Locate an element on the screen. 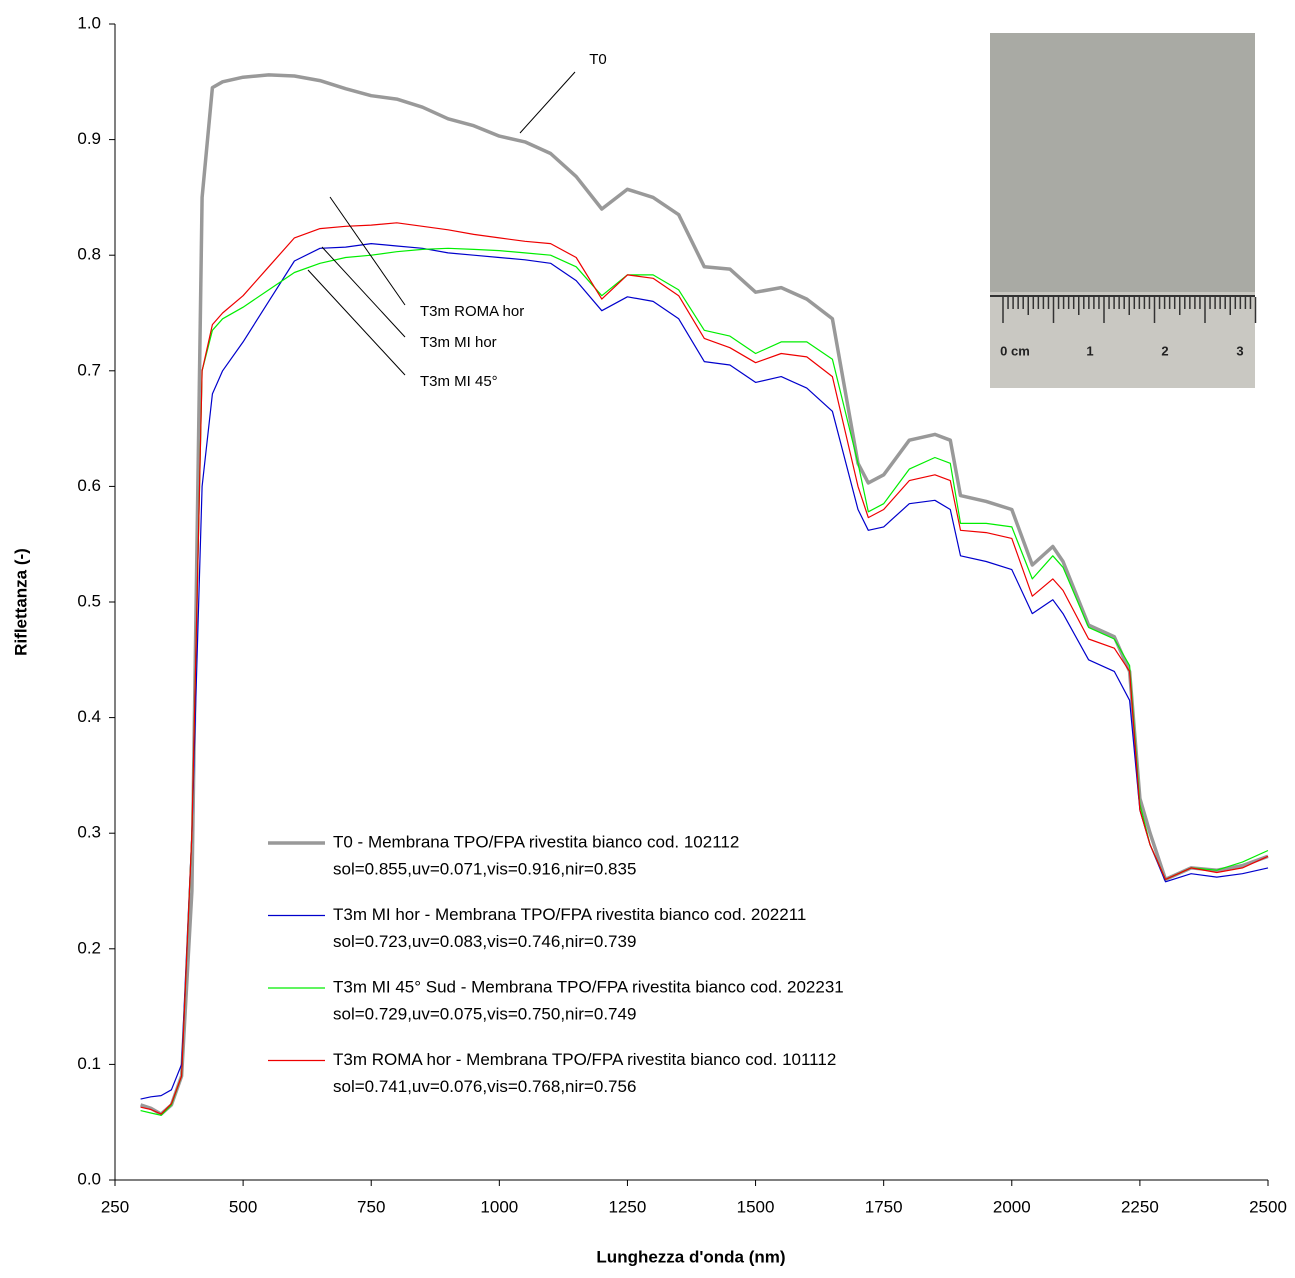 The image size is (1295, 1278). ruler-label: 0 cm is located at coordinates (1015, 350).